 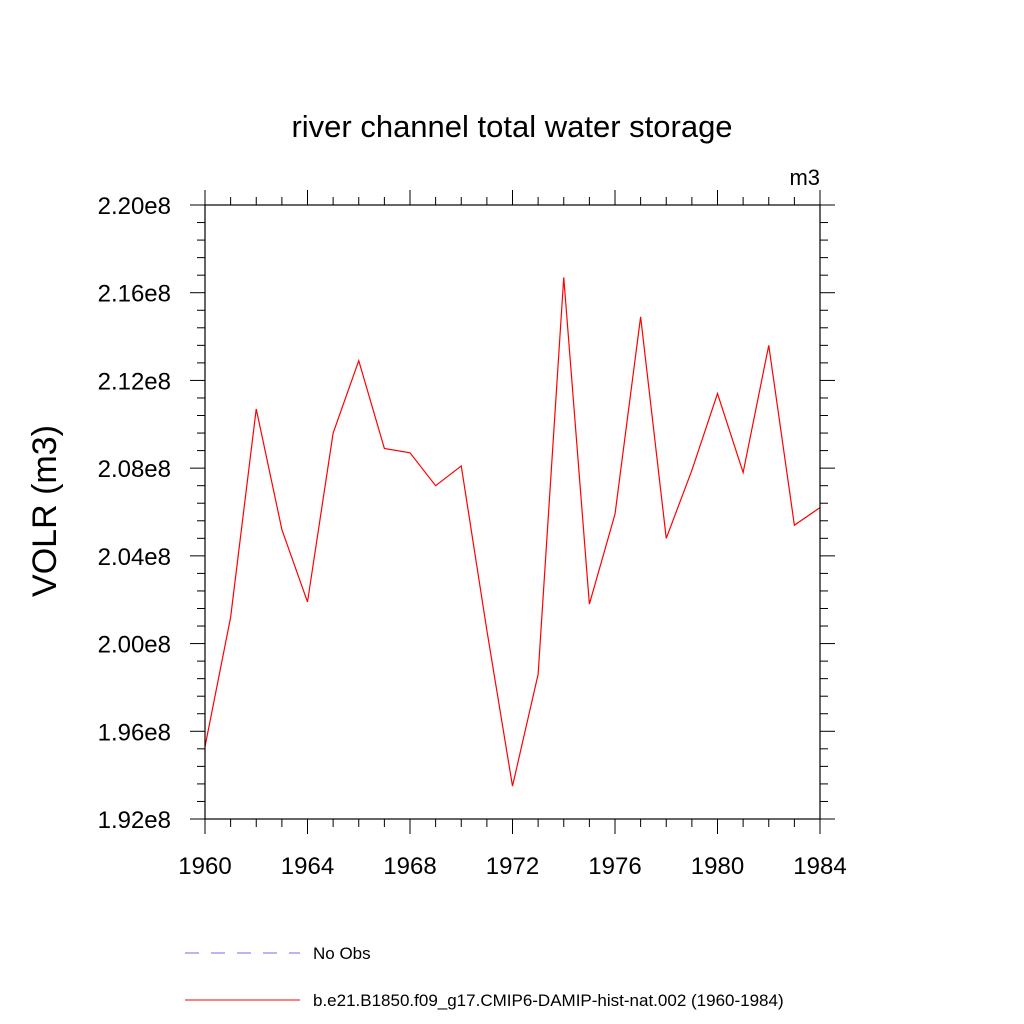 I want to click on x-tick-label: 1980, so click(x=717, y=866).